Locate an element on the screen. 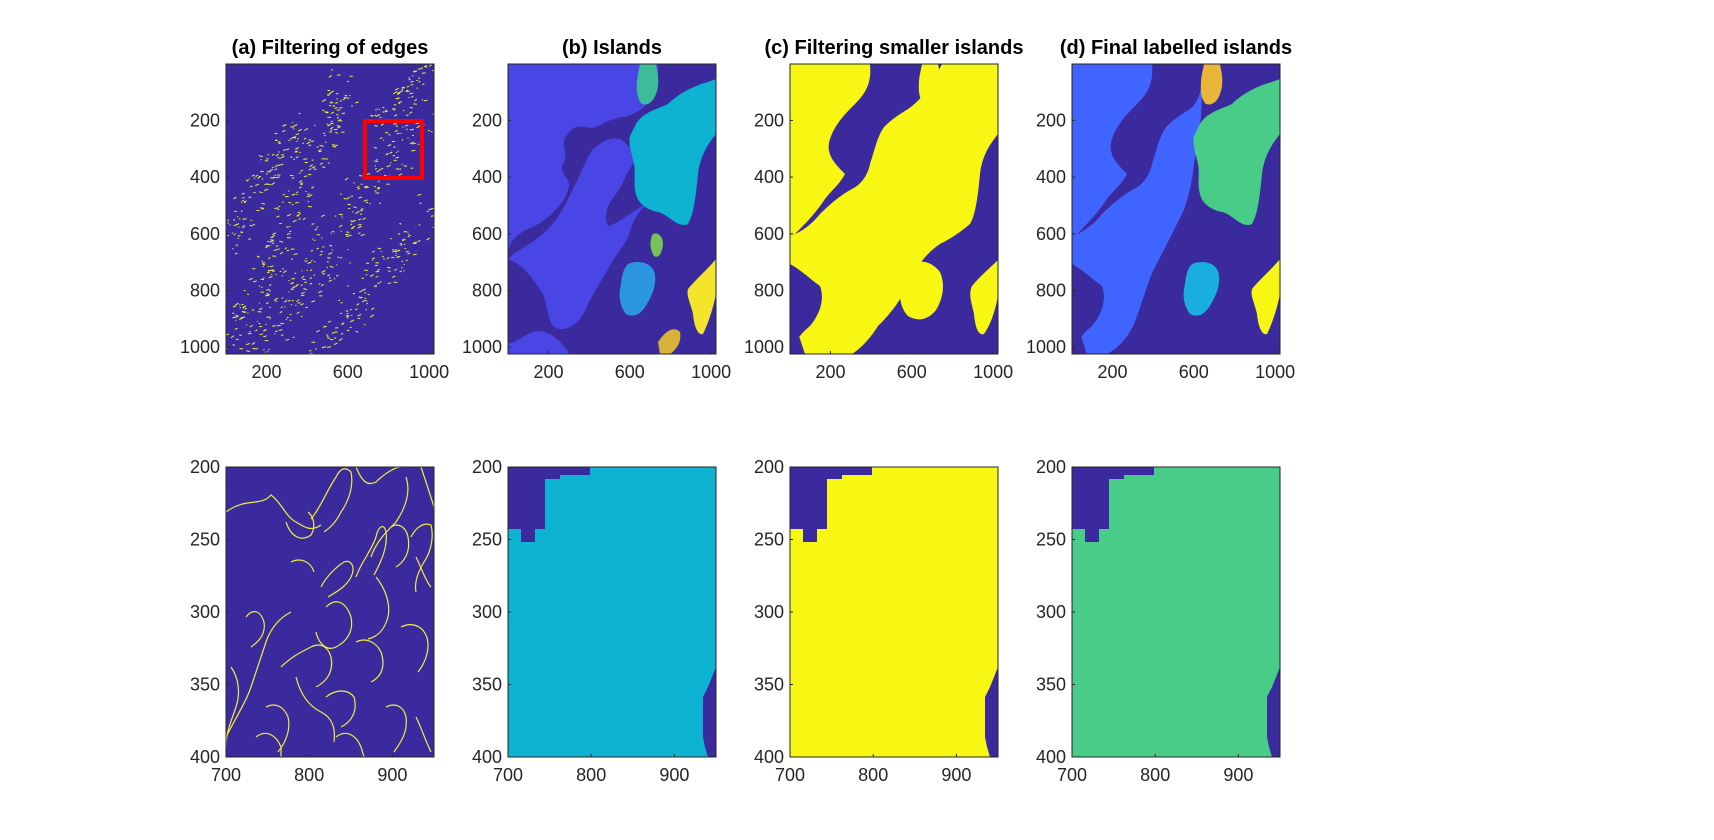 The image size is (1714, 840). label-cyan-island is located at coordinates (1201, 288).